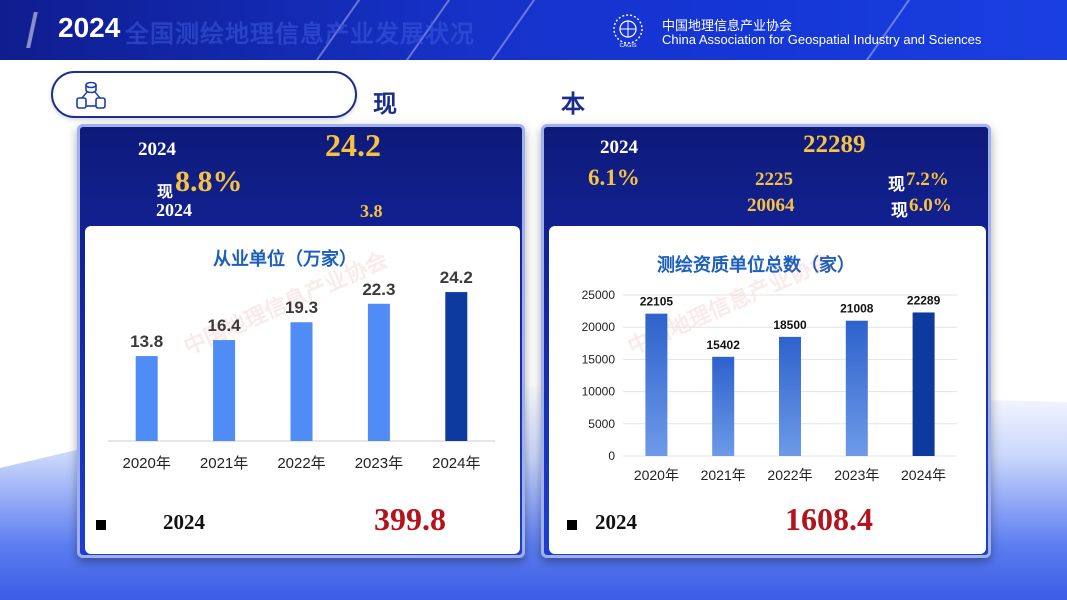  Describe the element at coordinates (599, 359) in the screenshot. I see `y-tick-label-3: 15000` at that location.